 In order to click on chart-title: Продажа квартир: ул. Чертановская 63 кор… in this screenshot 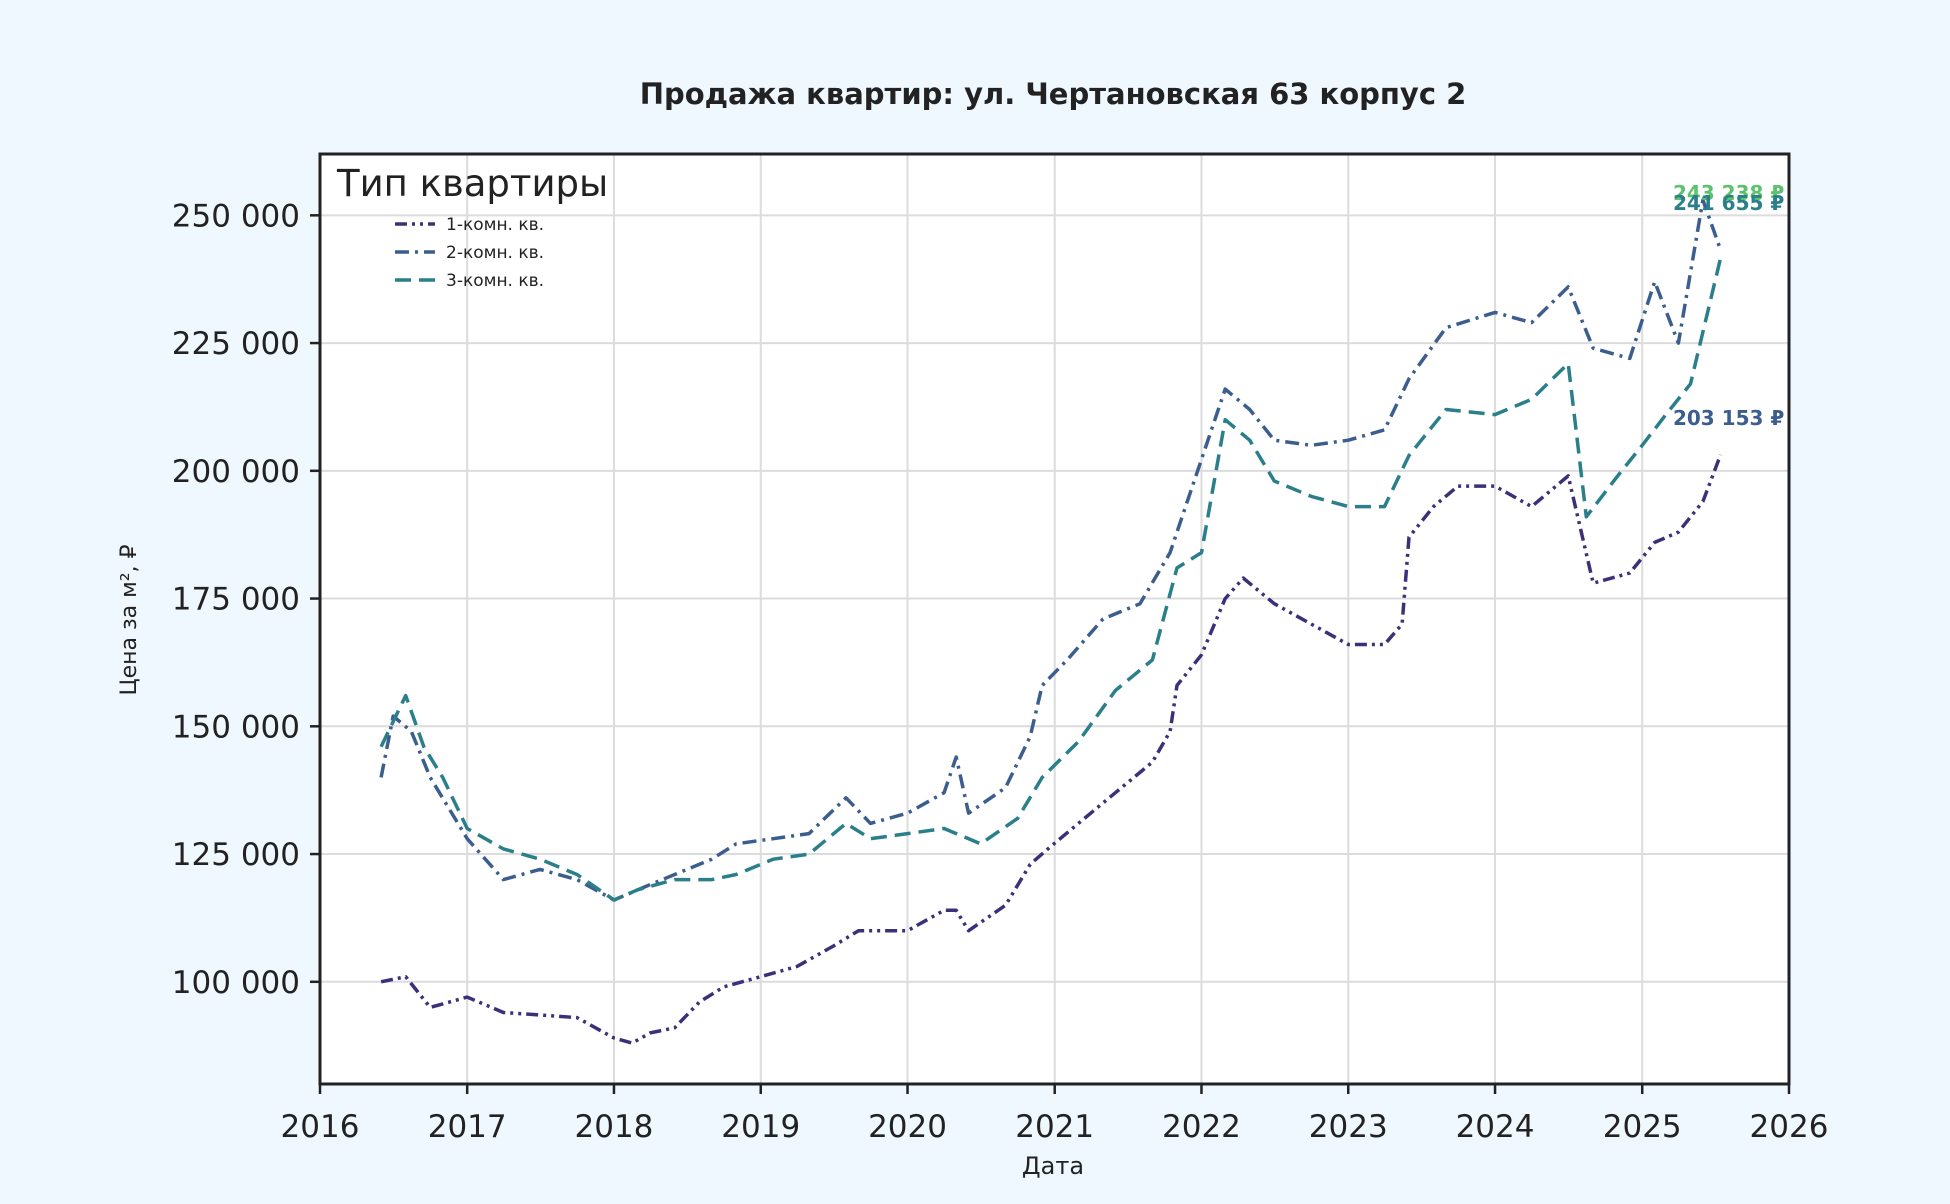, I will do `click(1053, 94)`.